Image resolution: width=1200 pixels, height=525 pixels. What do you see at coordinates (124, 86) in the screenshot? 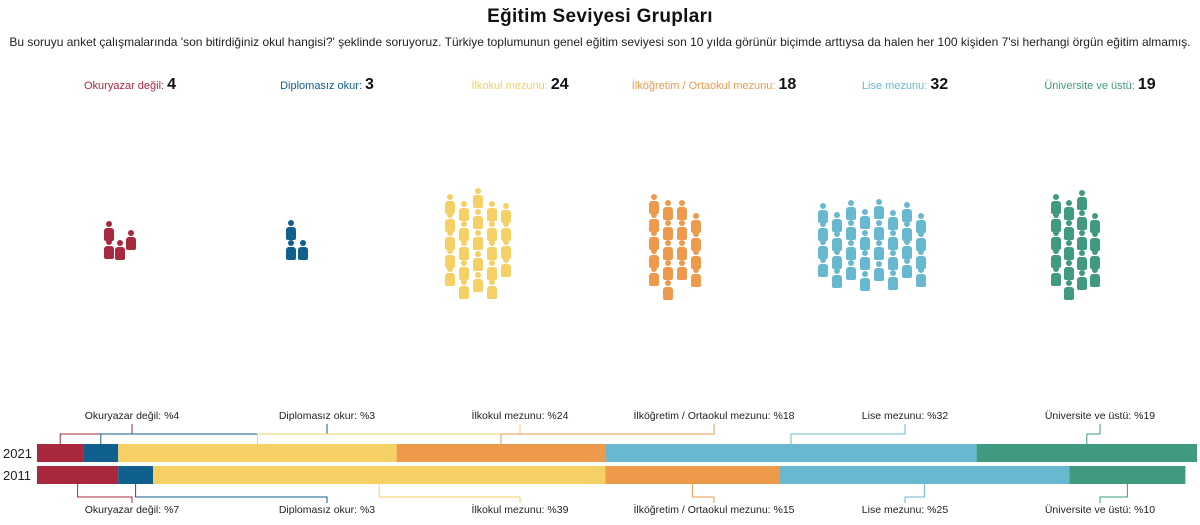
I see `group-label-text: Okuryazar değil:` at bounding box center [124, 86].